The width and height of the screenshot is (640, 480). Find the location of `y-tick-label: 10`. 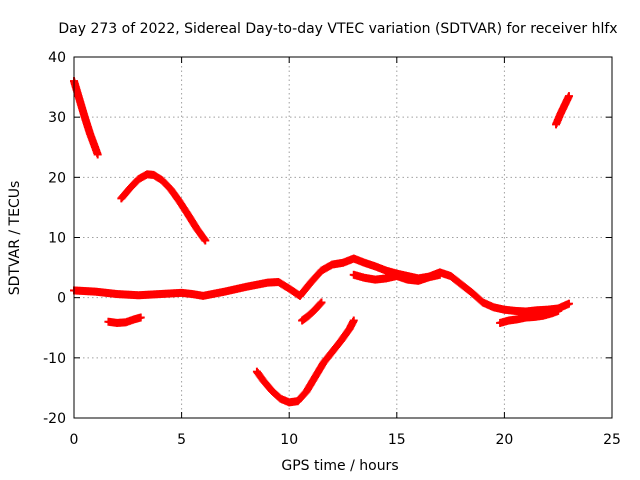

y-tick-label: 10 is located at coordinates (57, 239).